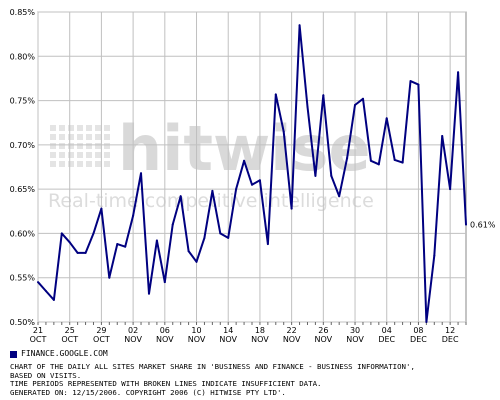 The height and width of the screenshot is (400, 500). What do you see at coordinates (196, 330) in the screenshot?
I see `x-tick-day: 10` at bounding box center [196, 330].